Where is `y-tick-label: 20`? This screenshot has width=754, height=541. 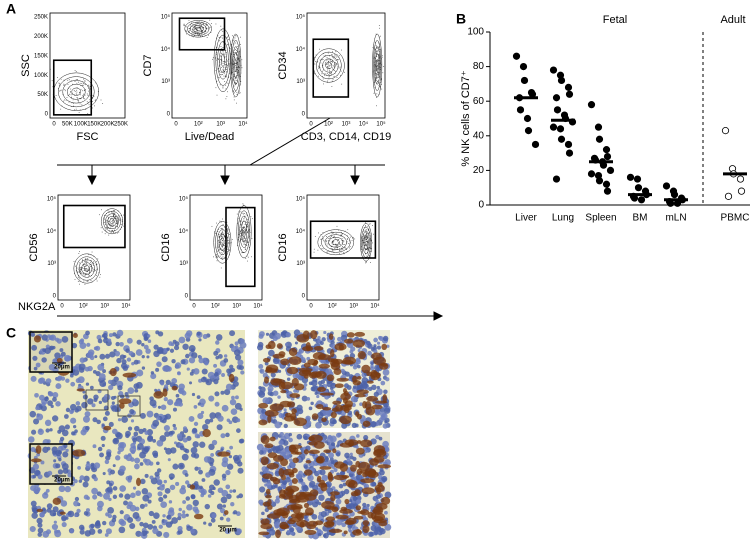
y-tick-label: 20 is located at coordinates (479, 170).